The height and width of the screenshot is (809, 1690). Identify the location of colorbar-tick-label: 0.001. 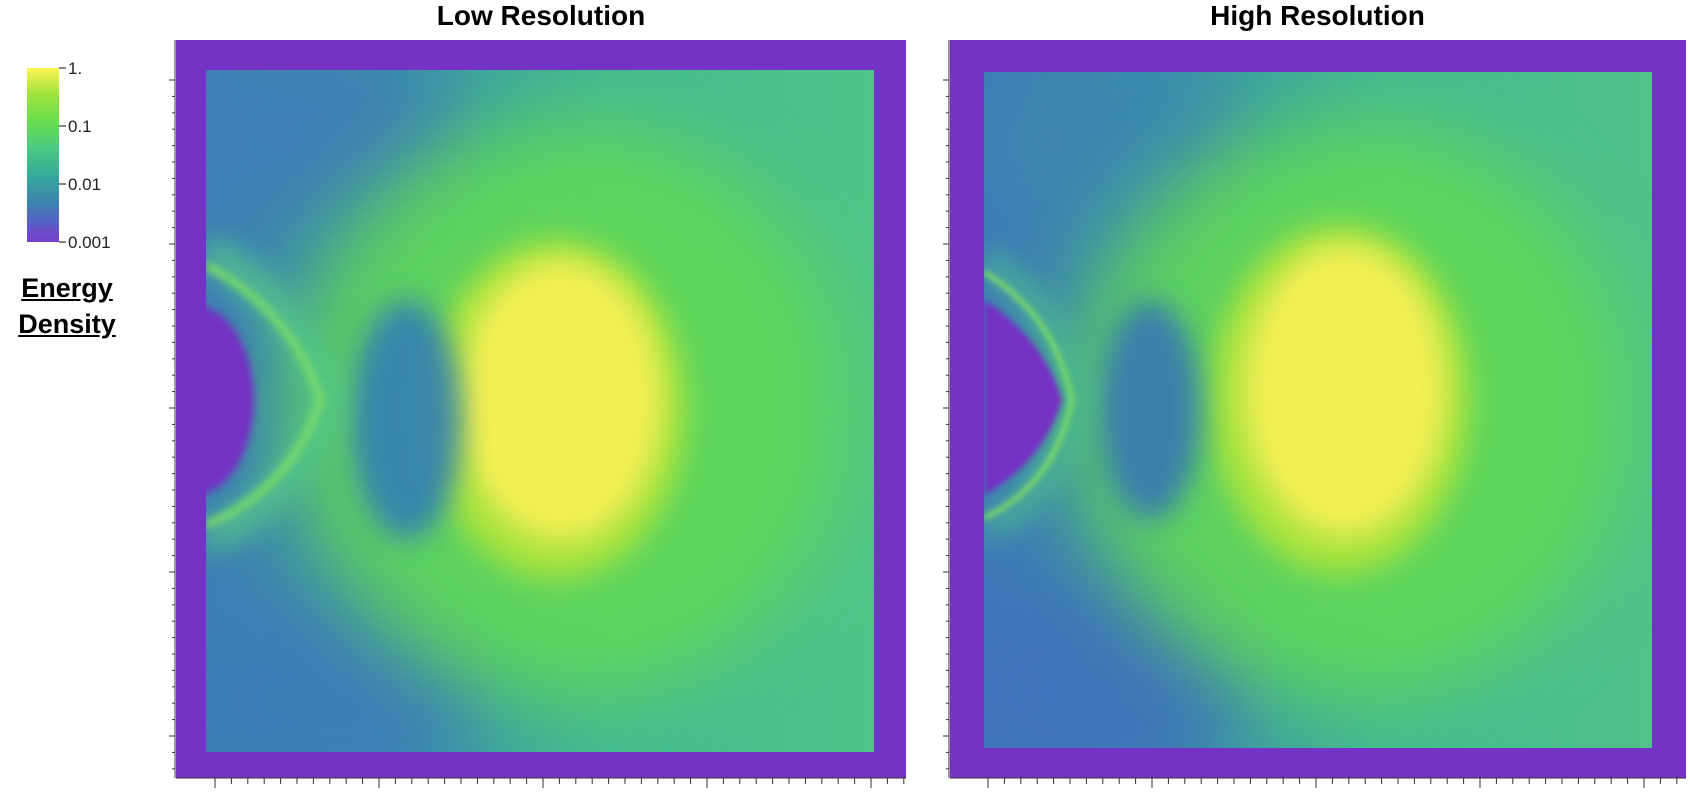
(89, 242).